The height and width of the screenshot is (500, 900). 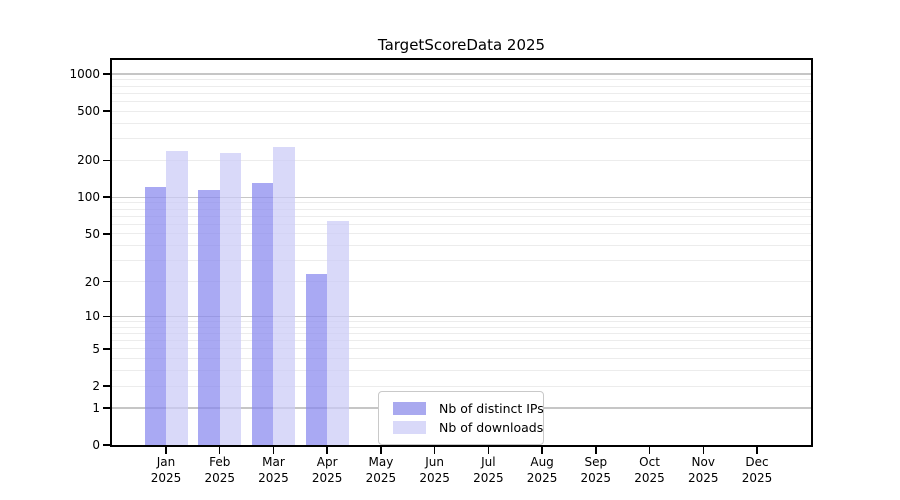 What do you see at coordinates (757, 462) in the screenshot?
I see `month-label: Dec` at bounding box center [757, 462].